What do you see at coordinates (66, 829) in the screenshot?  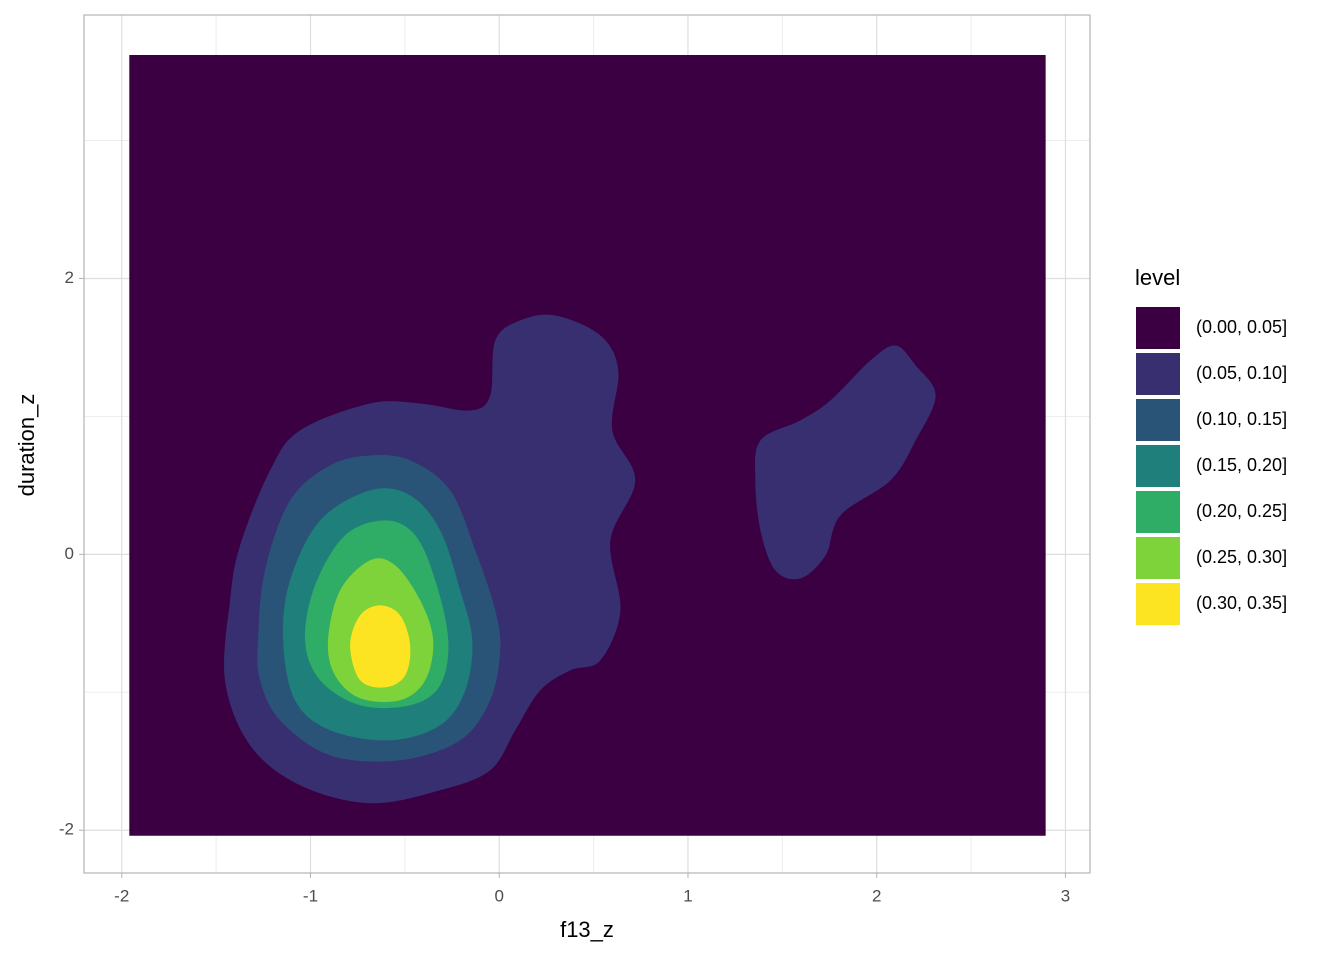 I see `y-tick-label: -2` at bounding box center [66, 829].